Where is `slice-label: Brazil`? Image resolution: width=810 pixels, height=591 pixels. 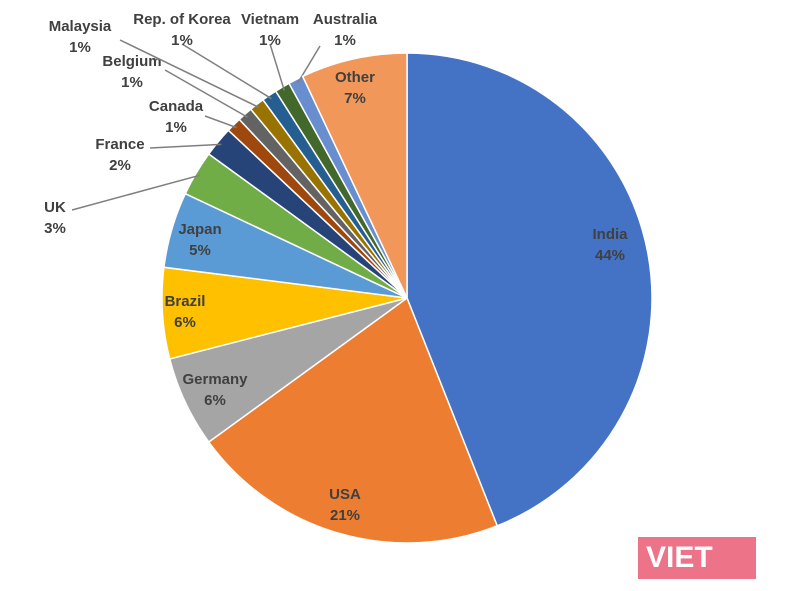
slice-label: Brazil is located at coordinates (185, 301).